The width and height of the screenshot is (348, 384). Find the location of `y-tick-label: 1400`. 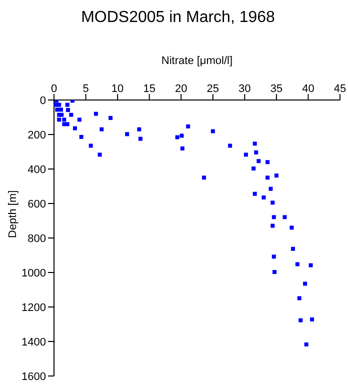

y-tick-label: 1400 is located at coordinates (34, 342).